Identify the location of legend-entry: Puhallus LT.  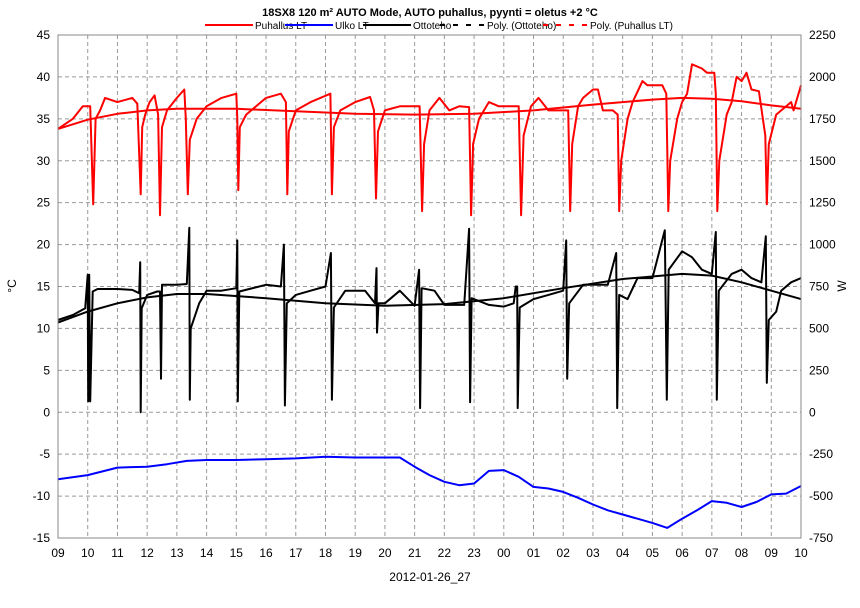
(281, 26).